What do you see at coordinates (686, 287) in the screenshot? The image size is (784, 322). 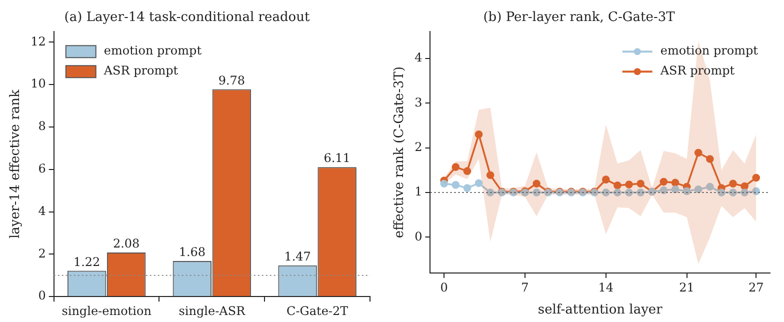 I see `x-tick-label: 21` at bounding box center [686, 287].